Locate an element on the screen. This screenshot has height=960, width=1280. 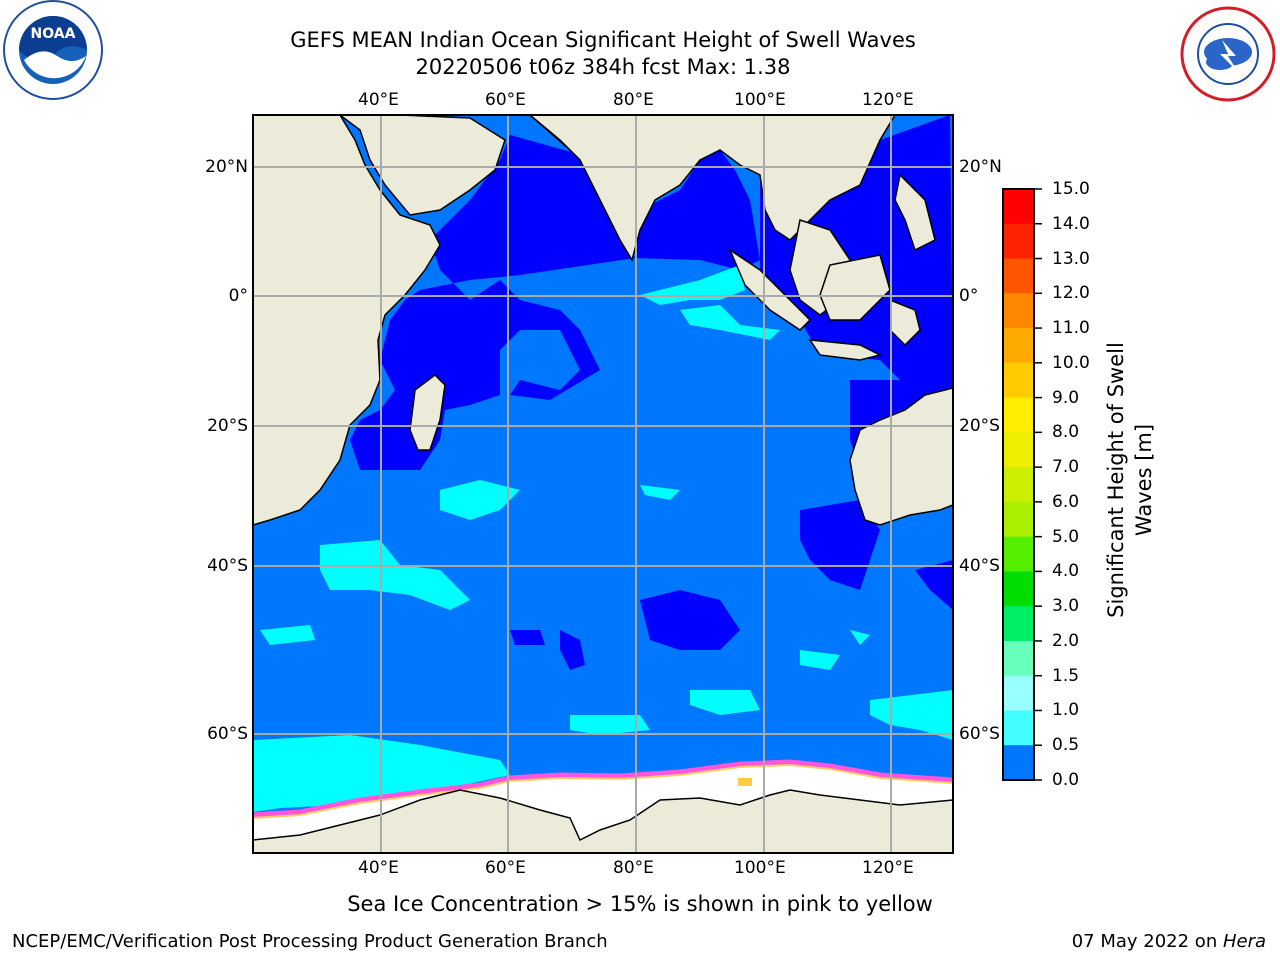
lat-tick-left: 20°N is located at coordinates (226, 167).